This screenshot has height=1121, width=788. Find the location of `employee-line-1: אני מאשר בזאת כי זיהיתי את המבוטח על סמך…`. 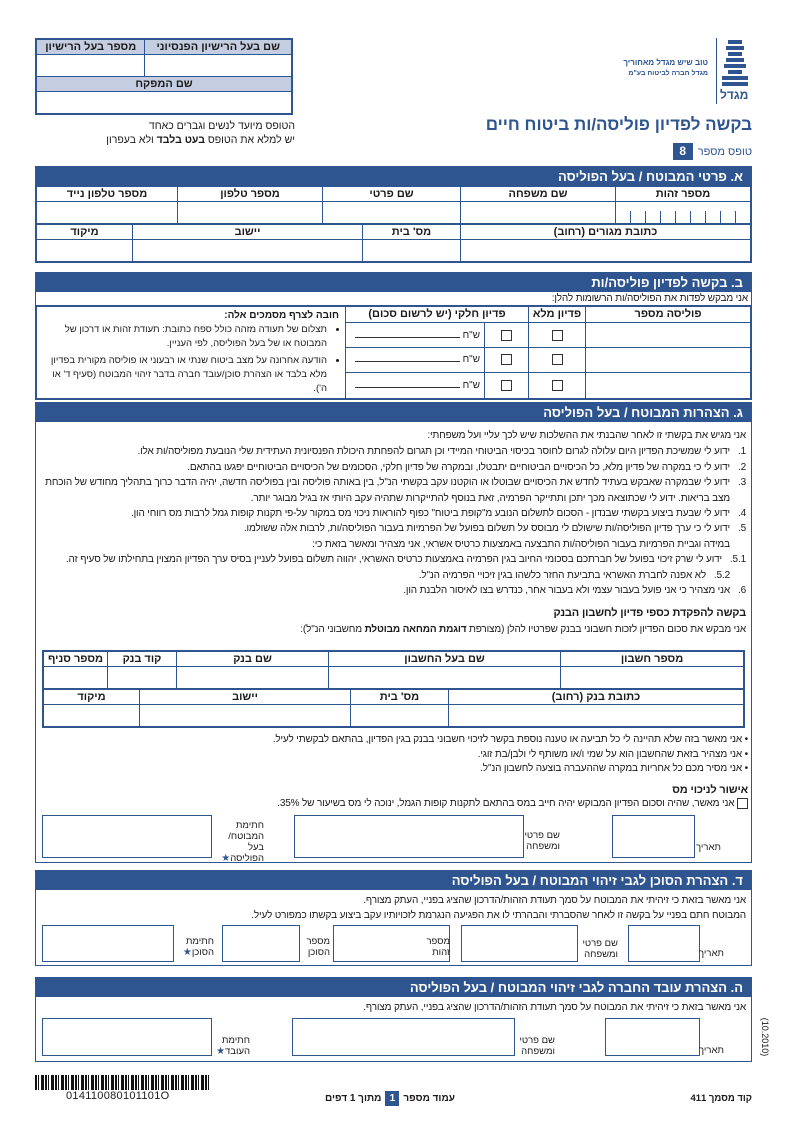

employee-line-1: אני מאשר בזאת כי זיהיתי את המבוטח על סמך… is located at coordinates (554, 1007).